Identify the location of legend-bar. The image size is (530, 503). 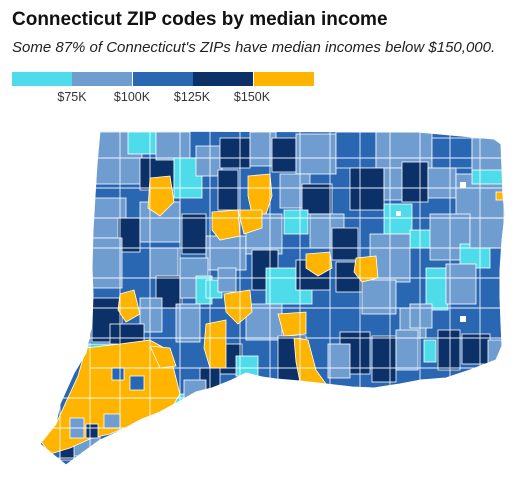
(163, 79).